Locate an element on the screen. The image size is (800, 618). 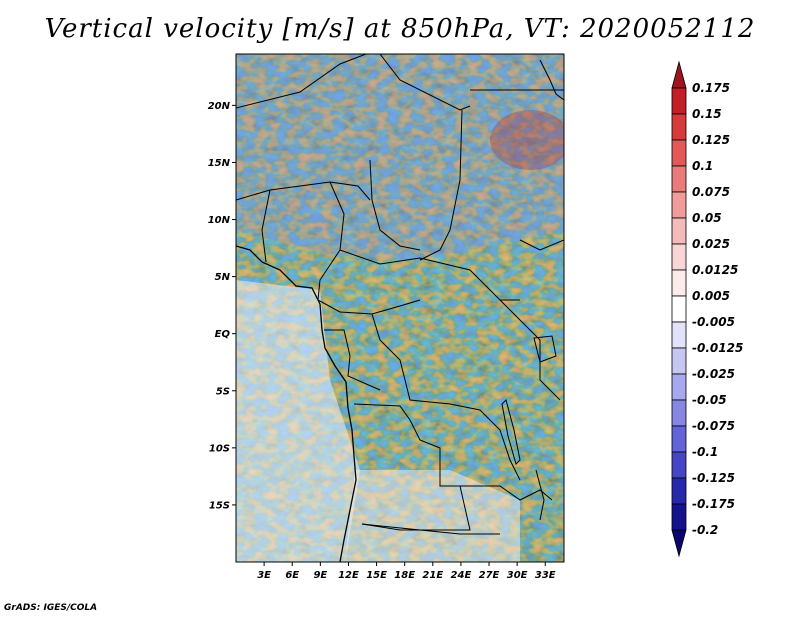
colorbar-arrow-bottom is located at coordinates (679, 543).